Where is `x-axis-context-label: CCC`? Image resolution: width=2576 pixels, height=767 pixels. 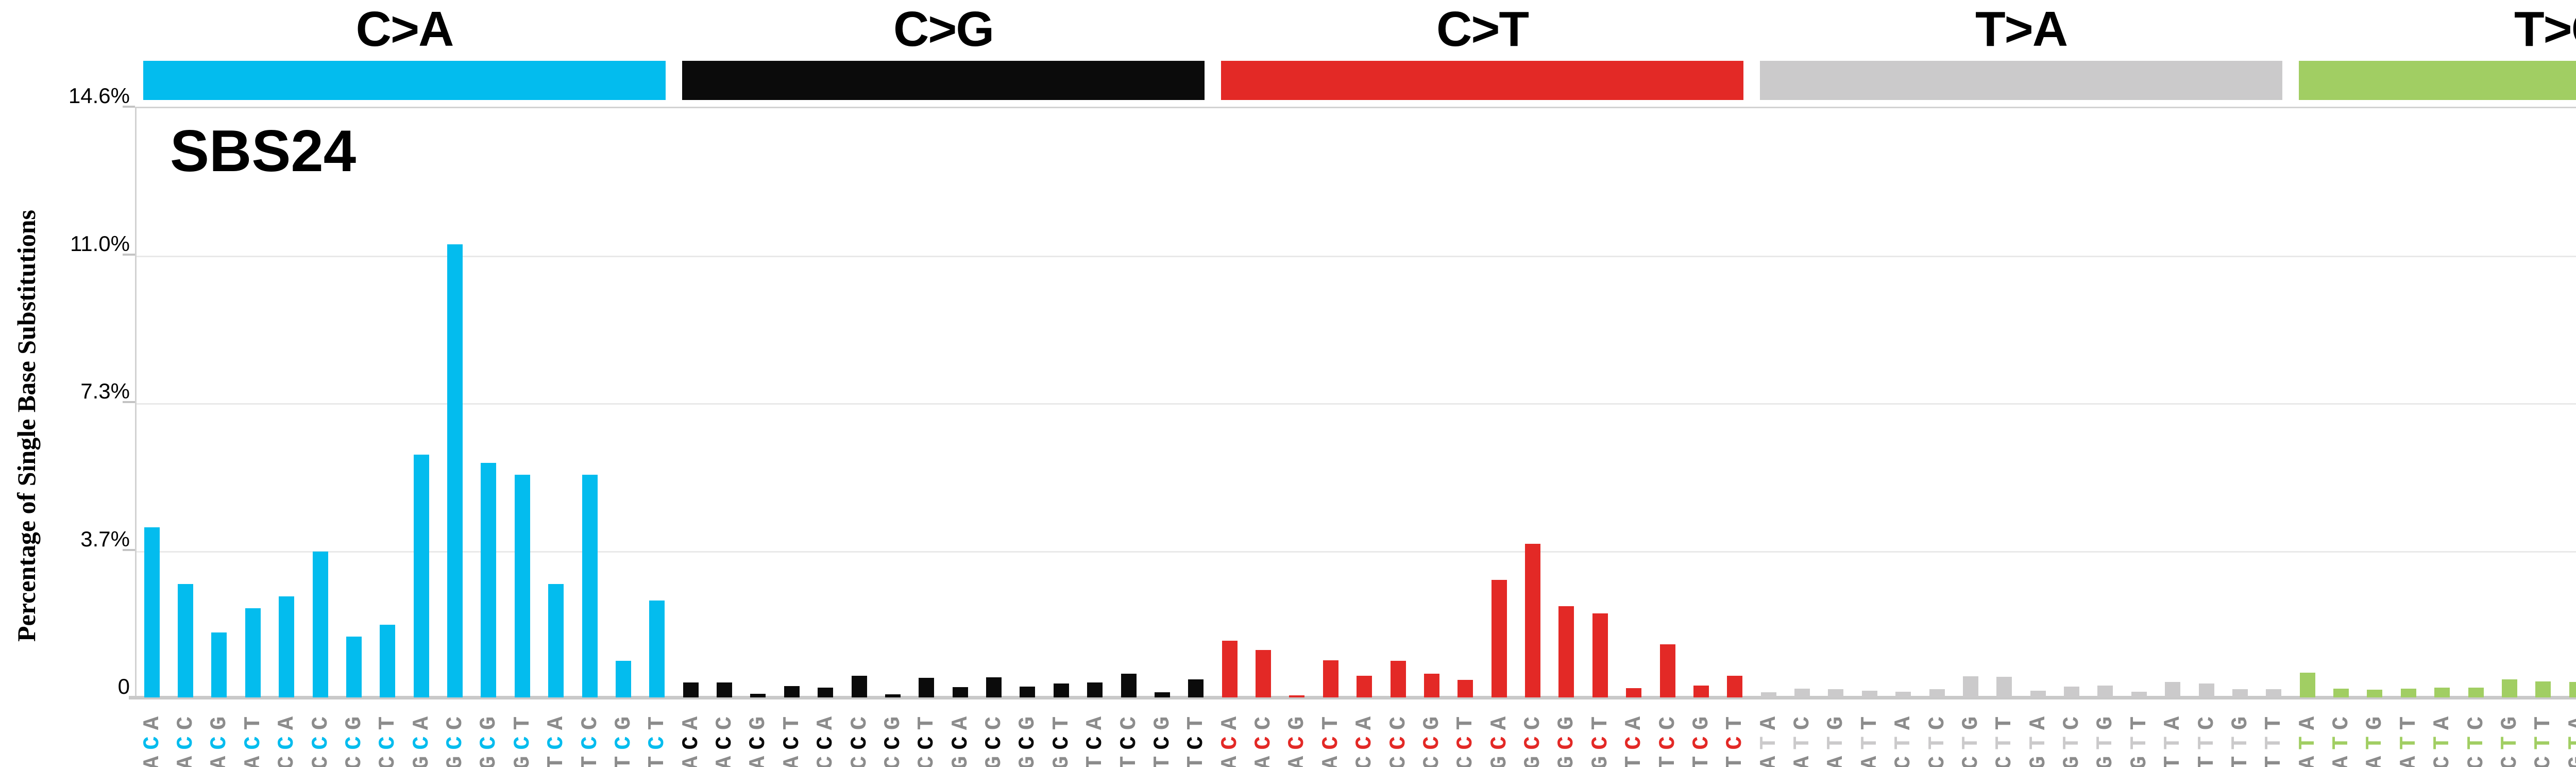 x-axis-context-label: CCC is located at coordinates (1399, 738).